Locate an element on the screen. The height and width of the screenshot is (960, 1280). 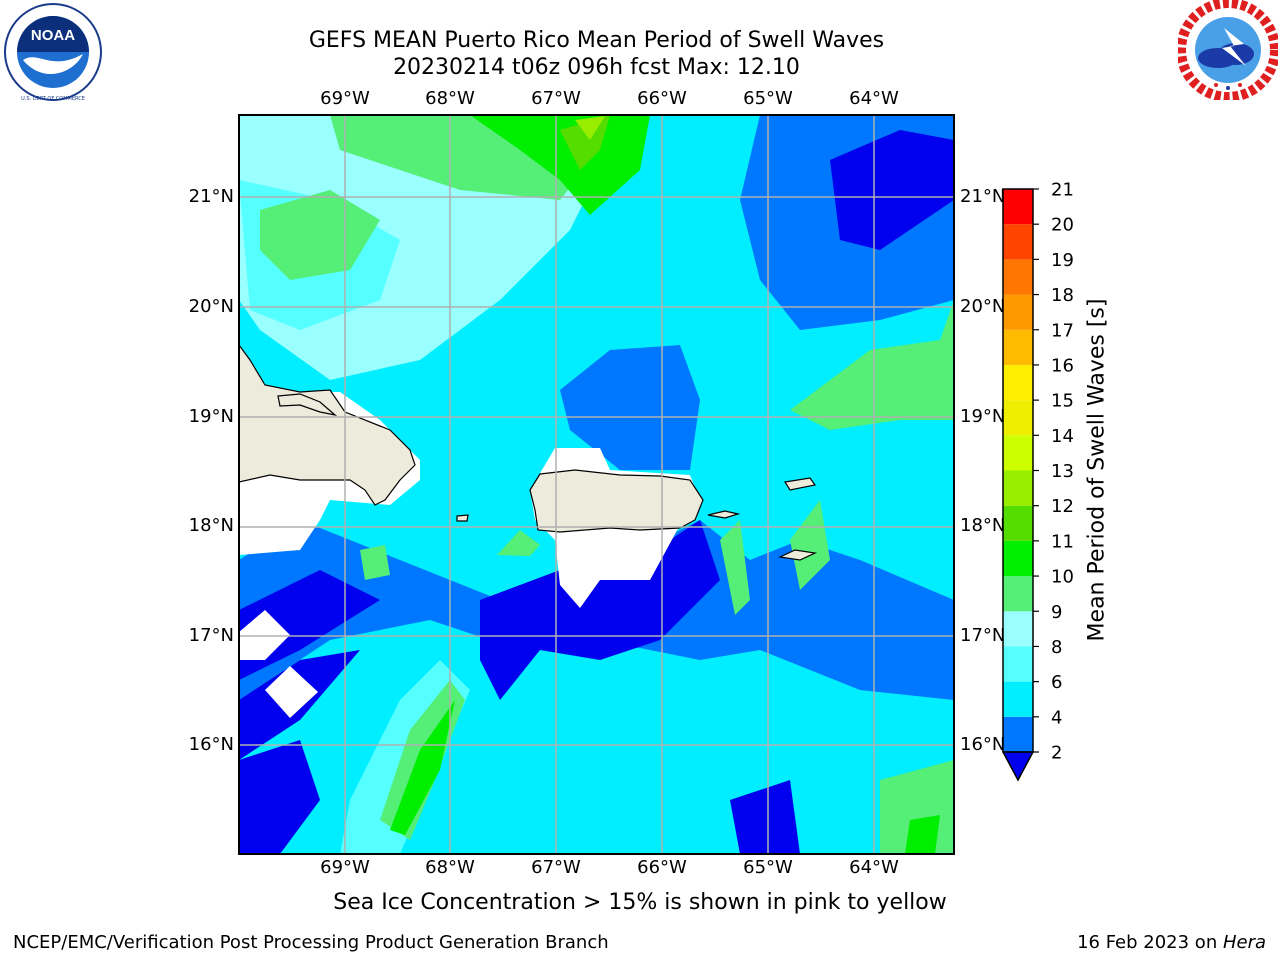
colorbar-tick-label: 12 is located at coordinates (1062, 506).